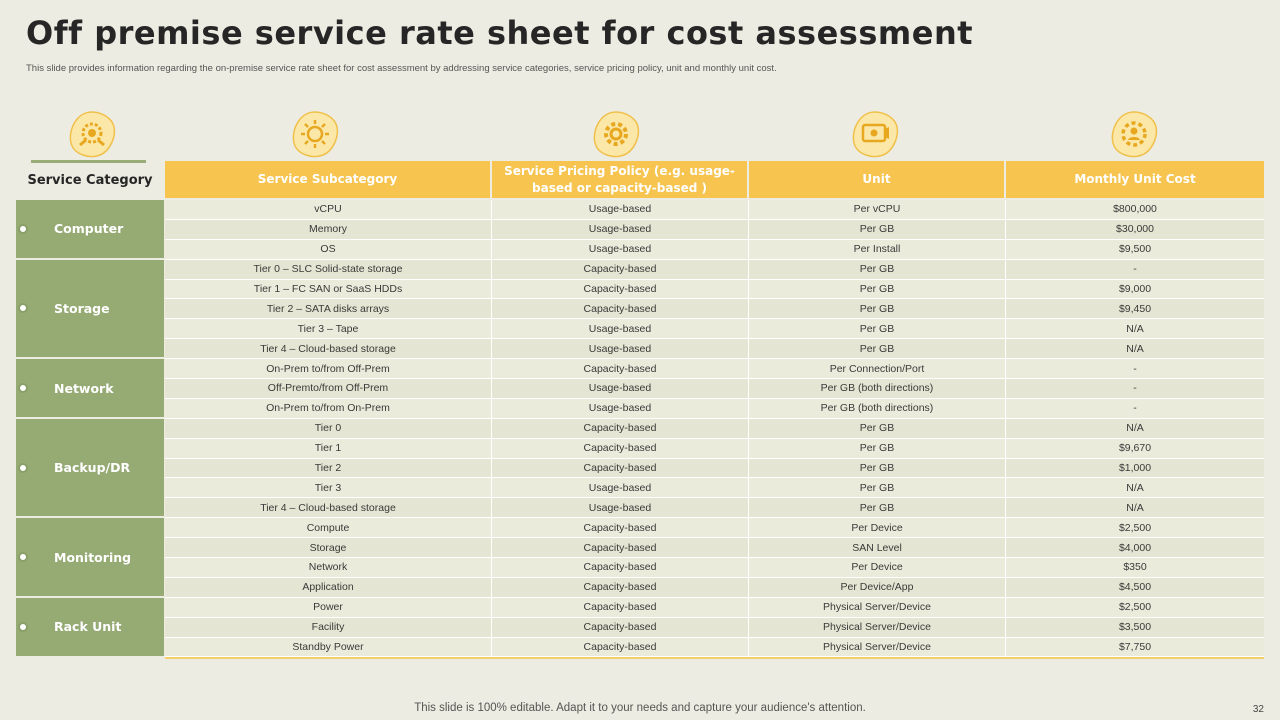  I want to click on category-label: Backup/DR, so click(92, 468).